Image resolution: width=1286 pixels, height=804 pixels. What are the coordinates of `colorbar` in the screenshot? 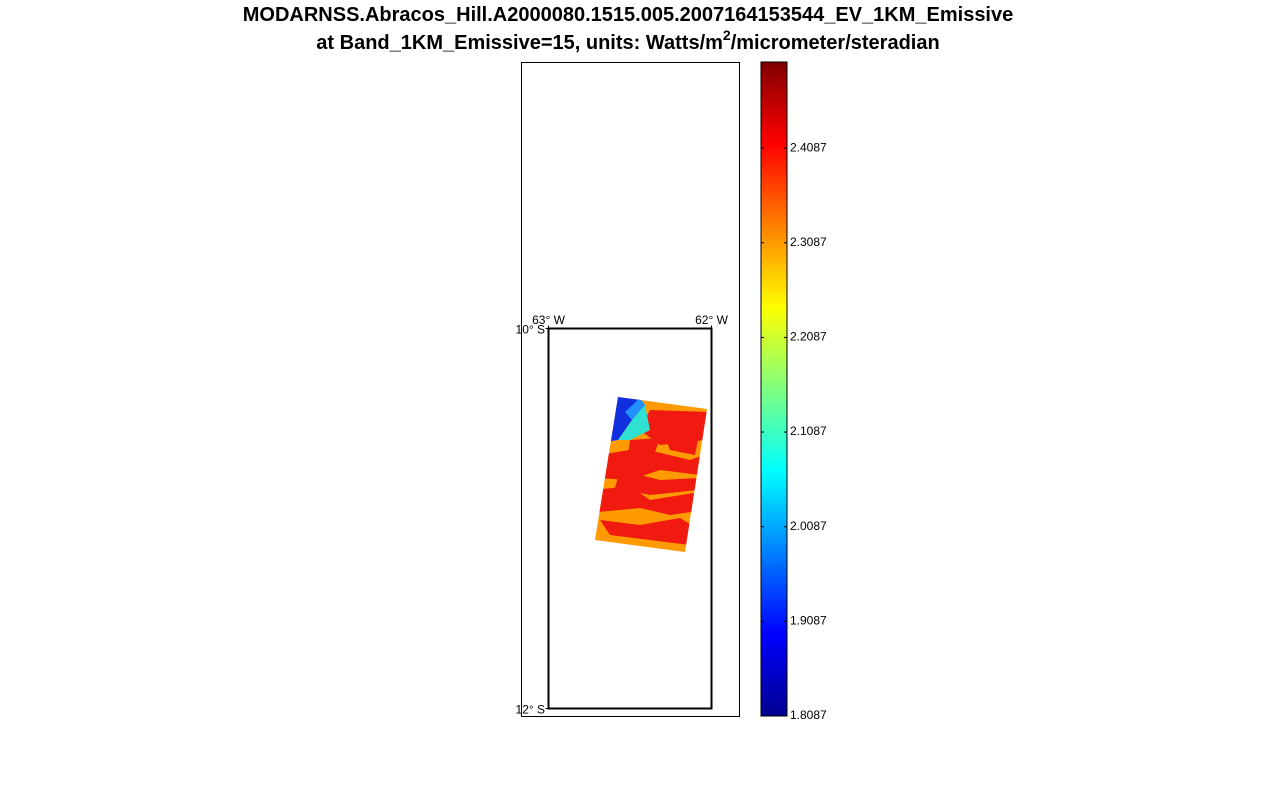 It's located at (774, 389).